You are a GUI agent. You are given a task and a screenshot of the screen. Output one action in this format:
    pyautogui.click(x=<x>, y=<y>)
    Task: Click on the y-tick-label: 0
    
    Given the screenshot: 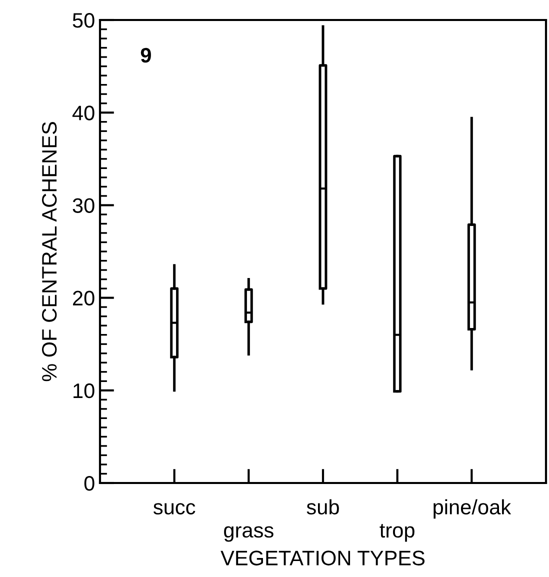 What is the action you would take?
    pyautogui.click(x=89, y=483)
    